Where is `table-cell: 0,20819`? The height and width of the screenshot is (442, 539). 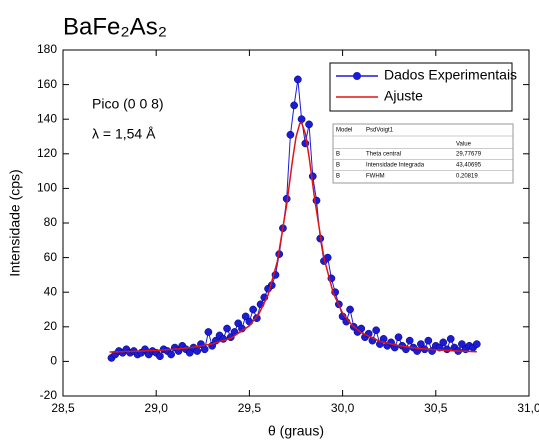 table-cell: 0,20819 is located at coordinates (467, 177).